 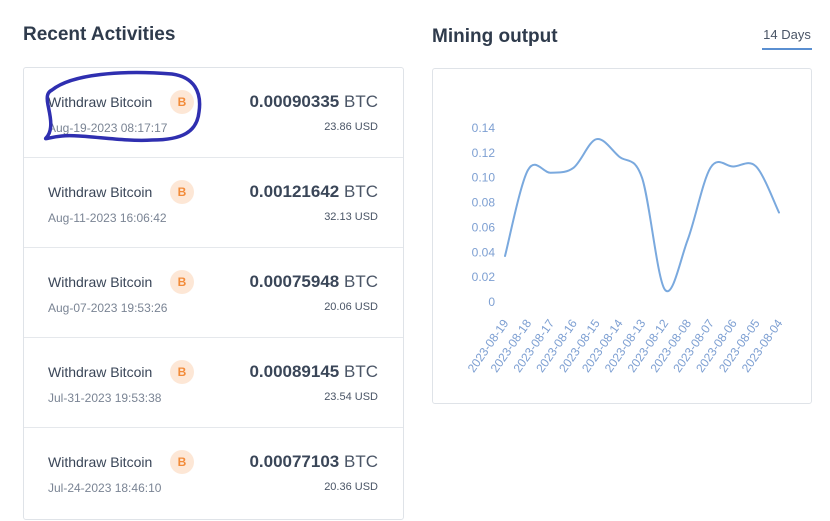 I want to click on y-tick-label: 0.04, so click(x=484, y=252).